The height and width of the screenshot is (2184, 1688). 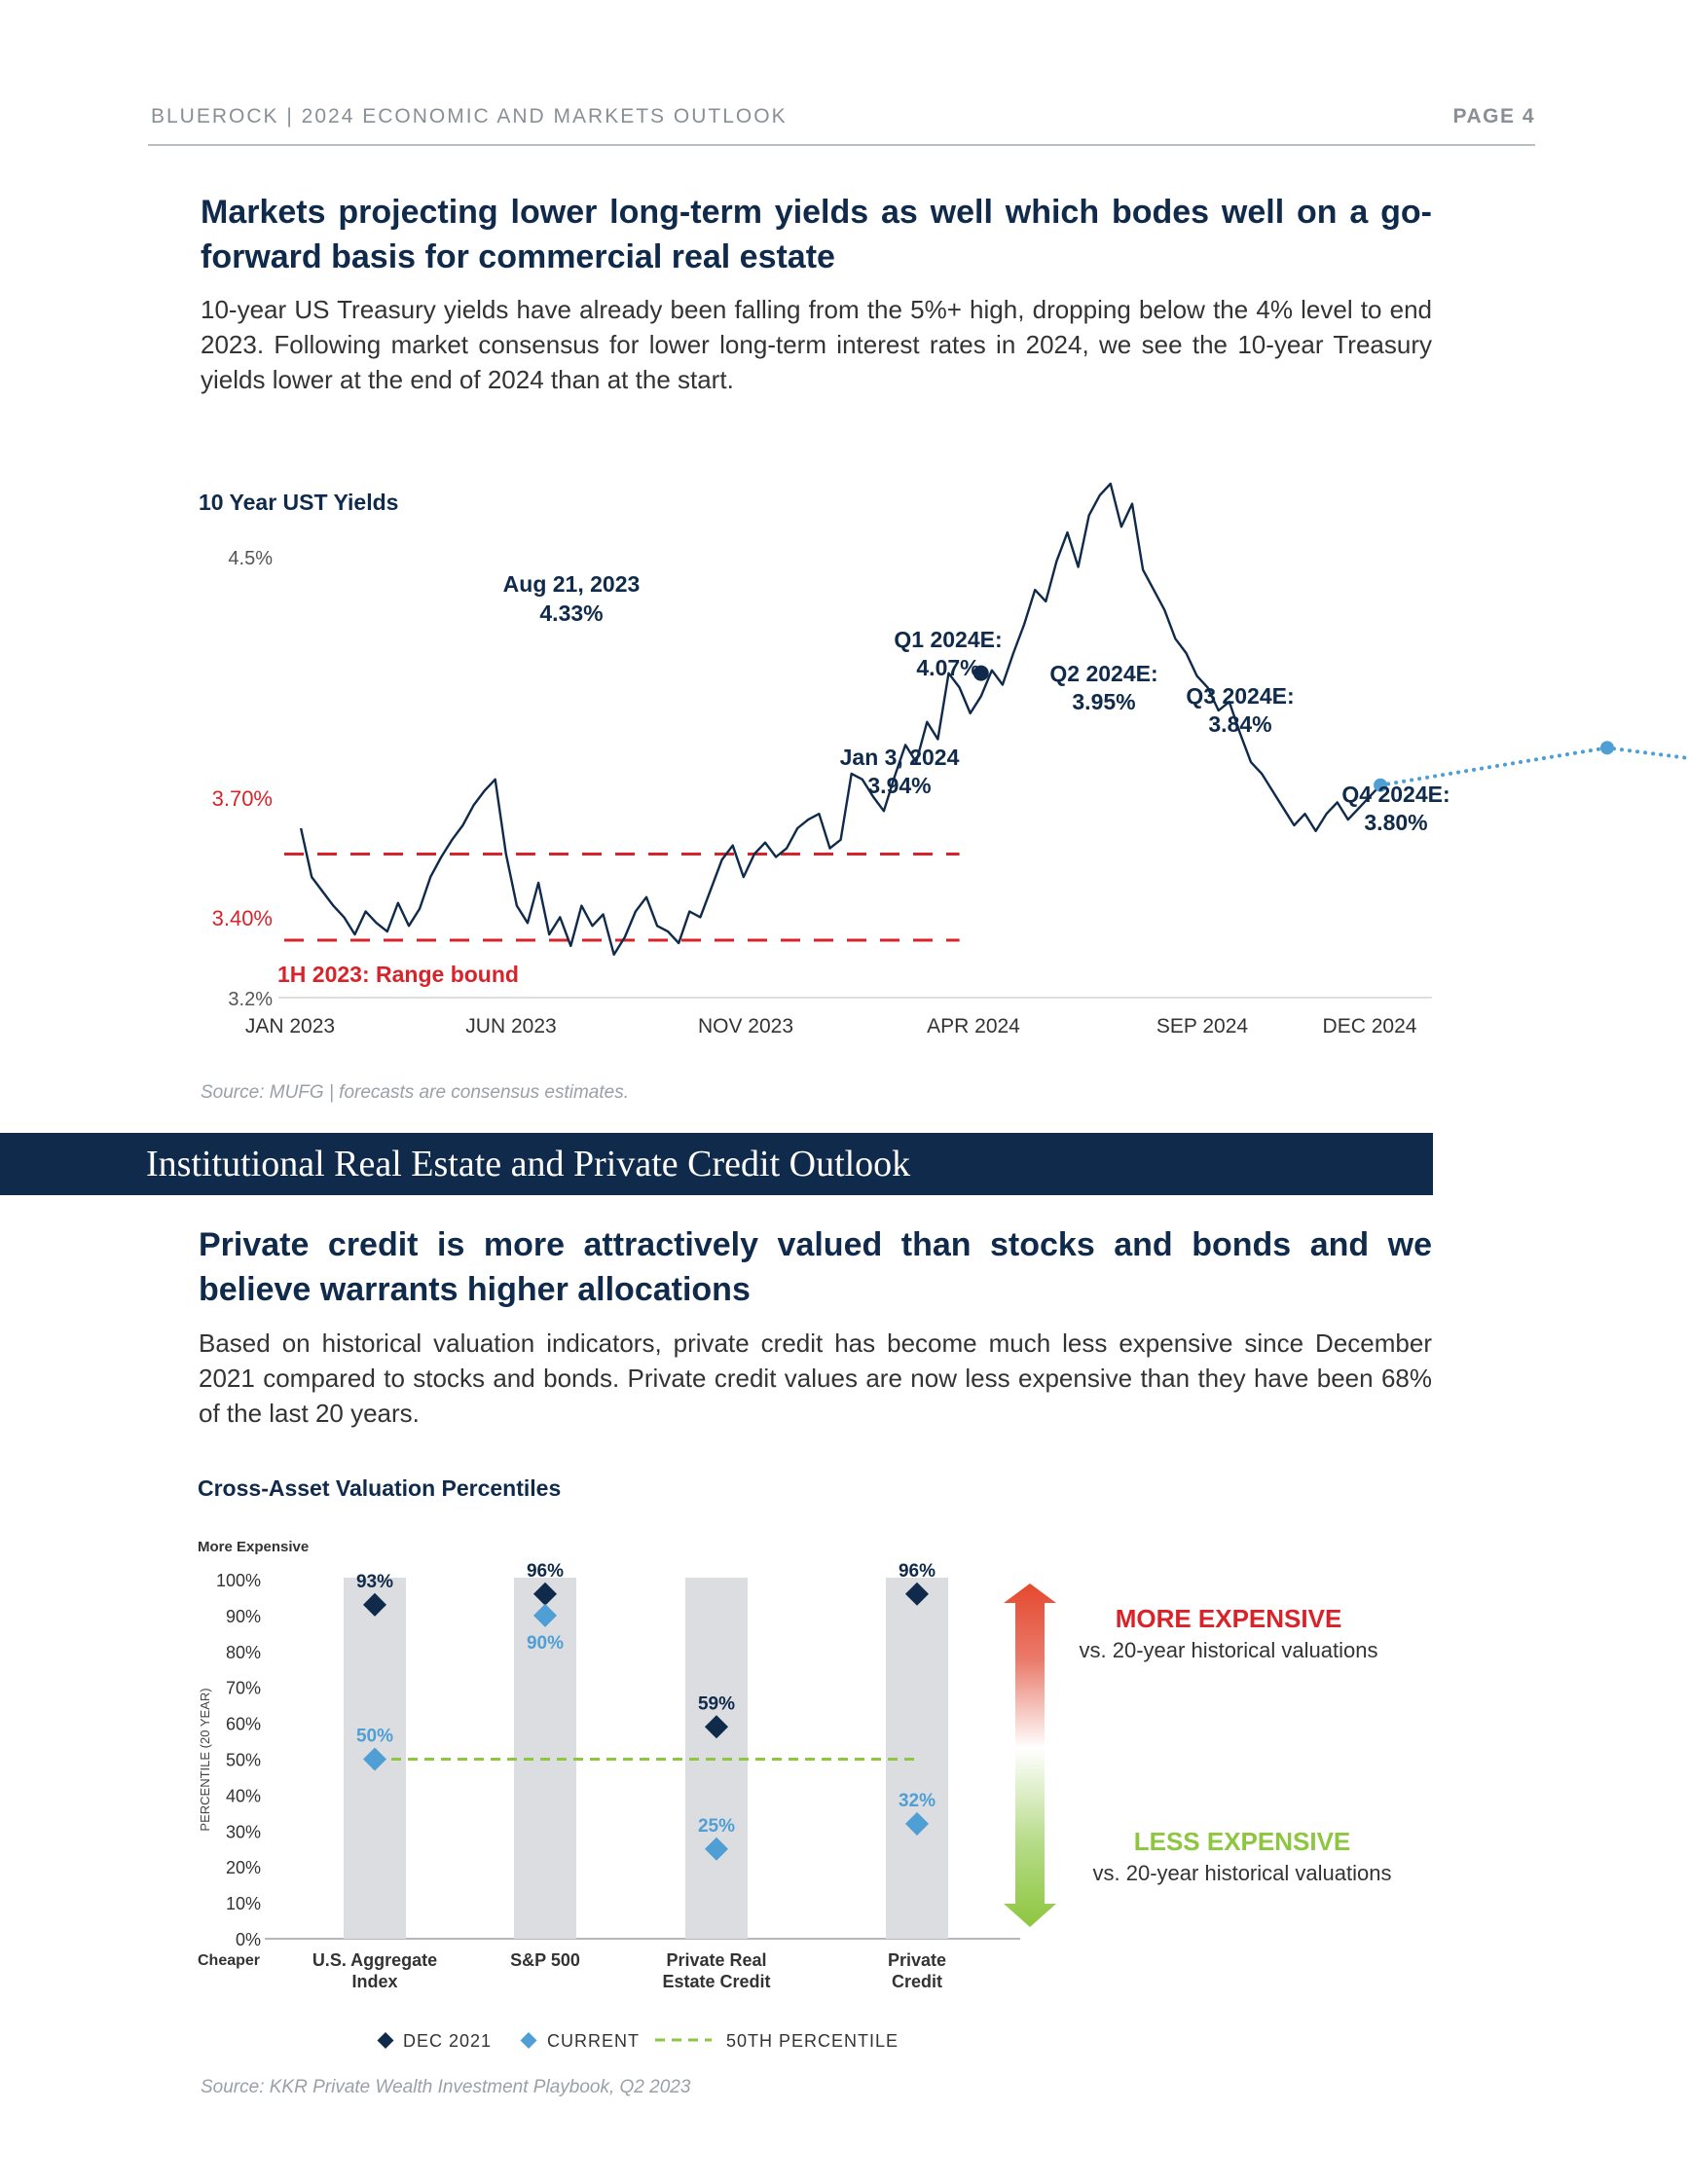 I want to click on category-label: S&P 500, so click(x=545, y=1960).